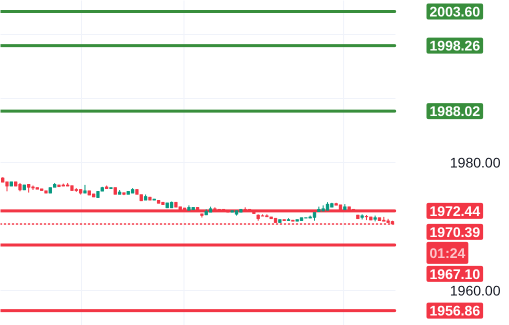 The width and height of the screenshot is (509, 325). Describe the element at coordinates (455, 111) in the screenshot. I see `ref-line-label: 1988.02` at that location.